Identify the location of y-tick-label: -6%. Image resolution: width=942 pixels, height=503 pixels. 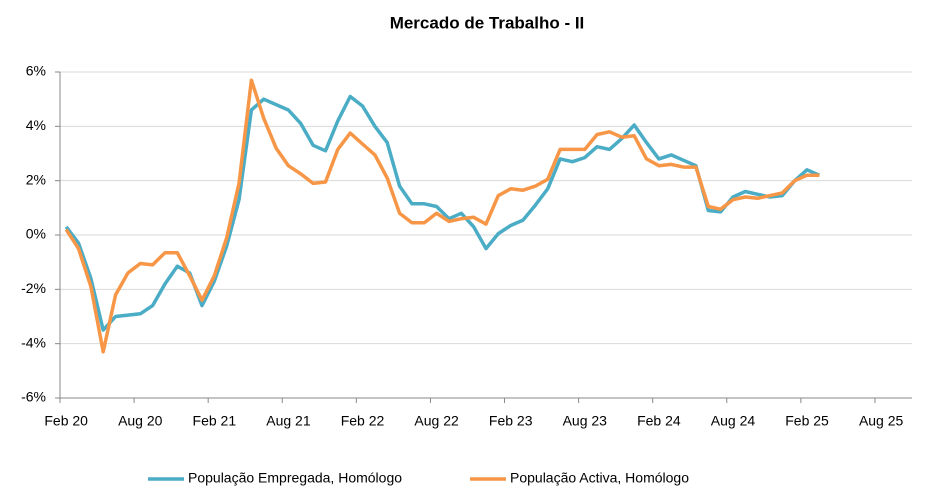
(33, 397).